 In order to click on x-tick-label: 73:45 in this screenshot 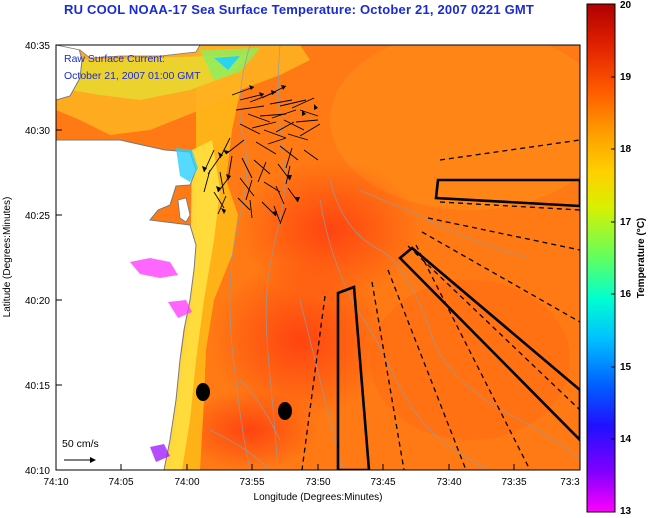, I will do `click(382, 482)`.